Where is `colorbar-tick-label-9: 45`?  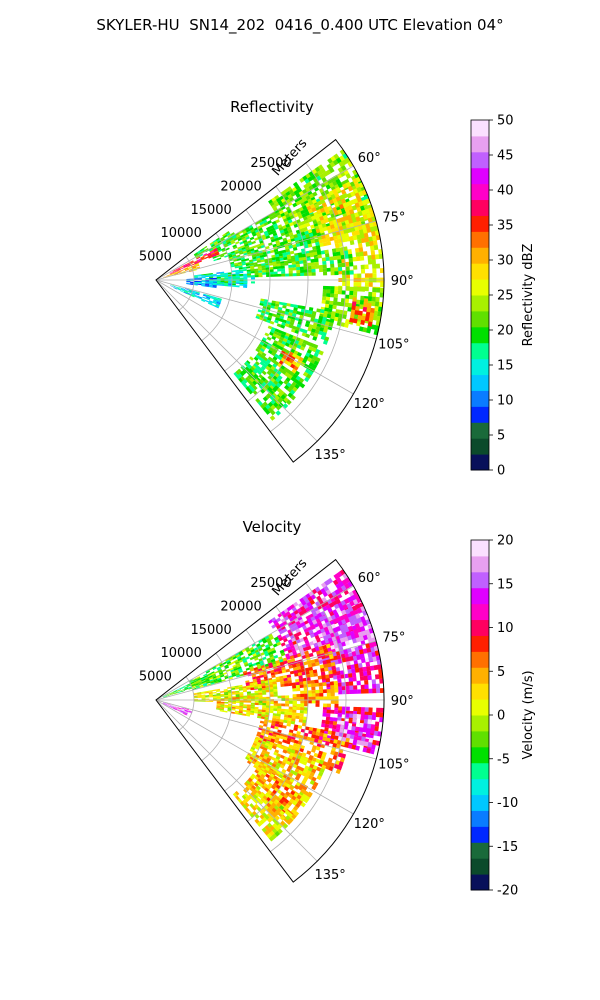
colorbar-tick-label-9: 45 is located at coordinates (505, 156).